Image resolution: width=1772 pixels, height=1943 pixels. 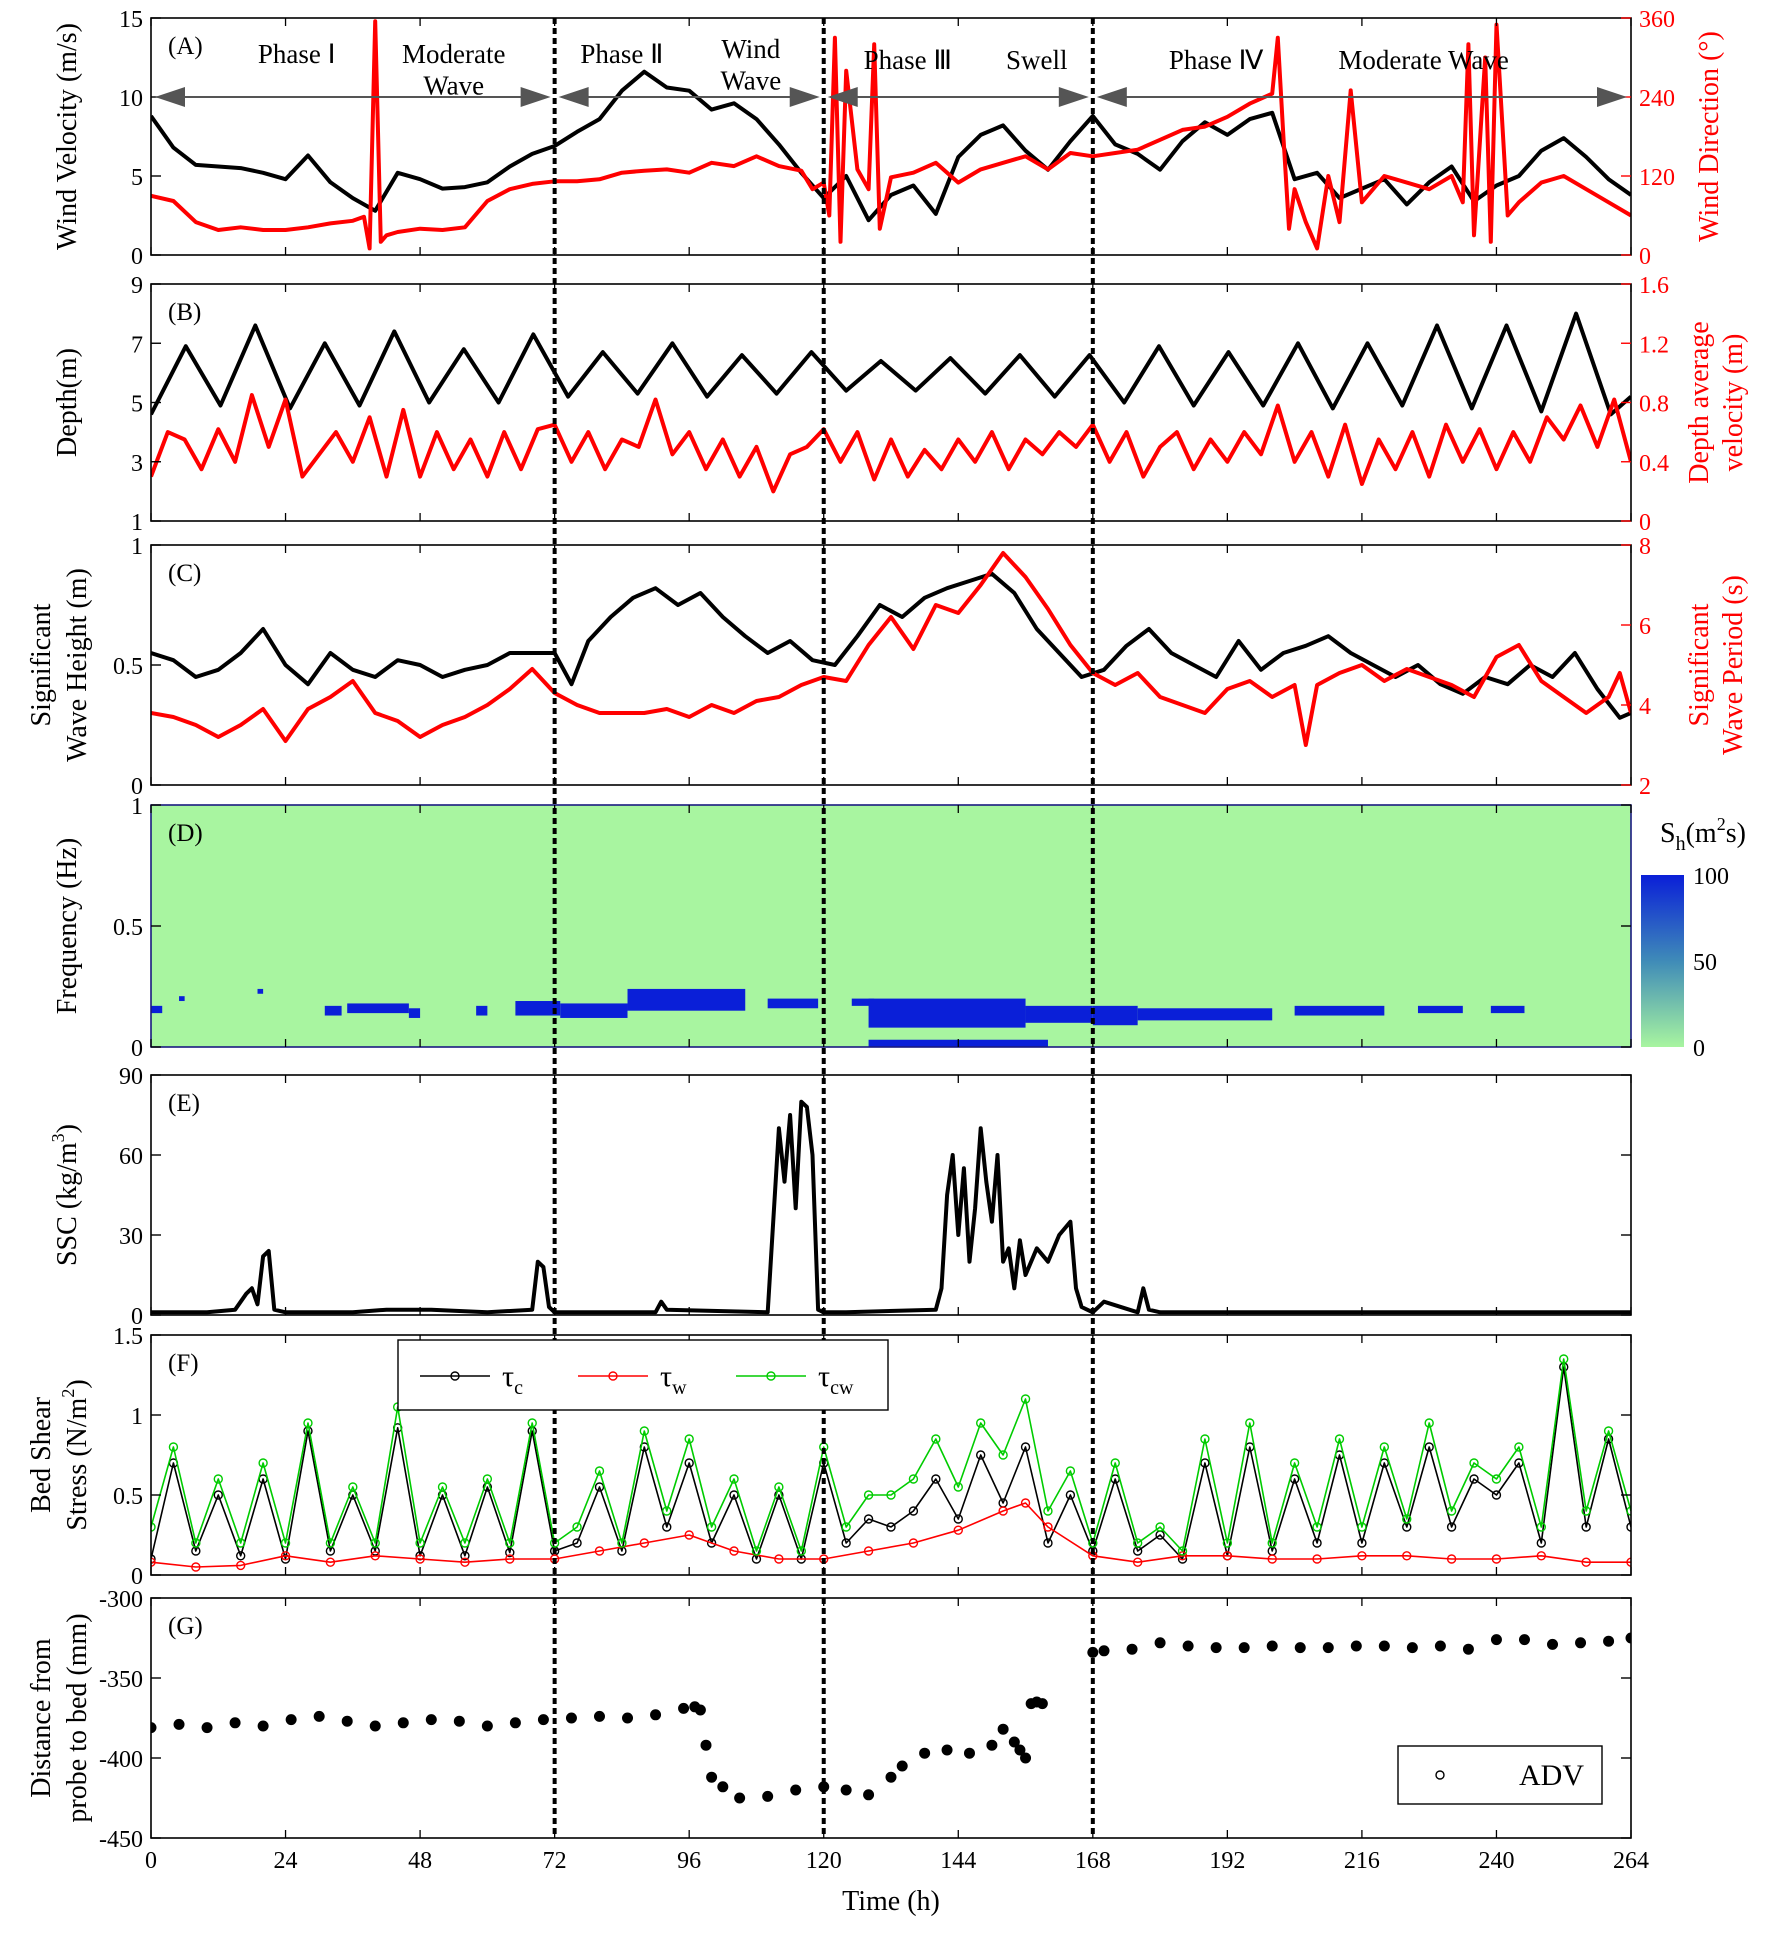 What do you see at coordinates (137, 286) in the screenshot?
I see `y-tick-label-left: 9` at bounding box center [137, 286].